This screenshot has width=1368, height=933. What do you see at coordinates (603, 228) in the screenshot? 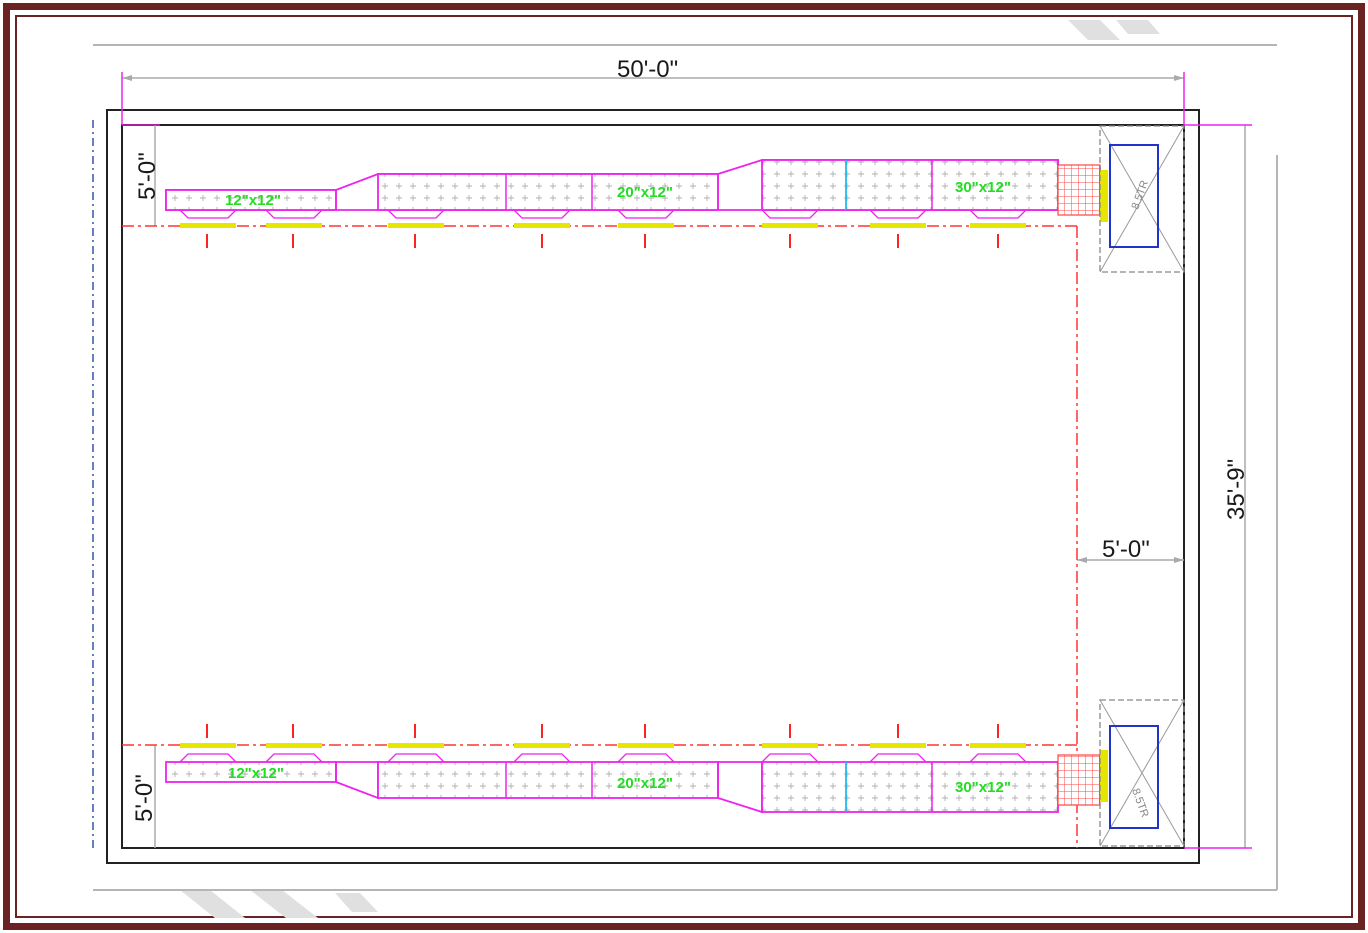
I see `top-diffusers` at bounding box center [603, 228].